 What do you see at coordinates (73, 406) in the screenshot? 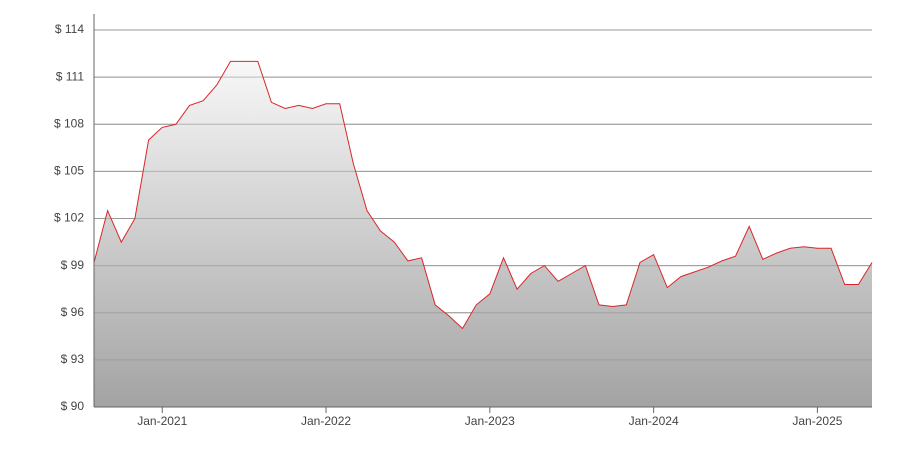
I see `y-tick-label: $ 90` at bounding box center [73, 406].